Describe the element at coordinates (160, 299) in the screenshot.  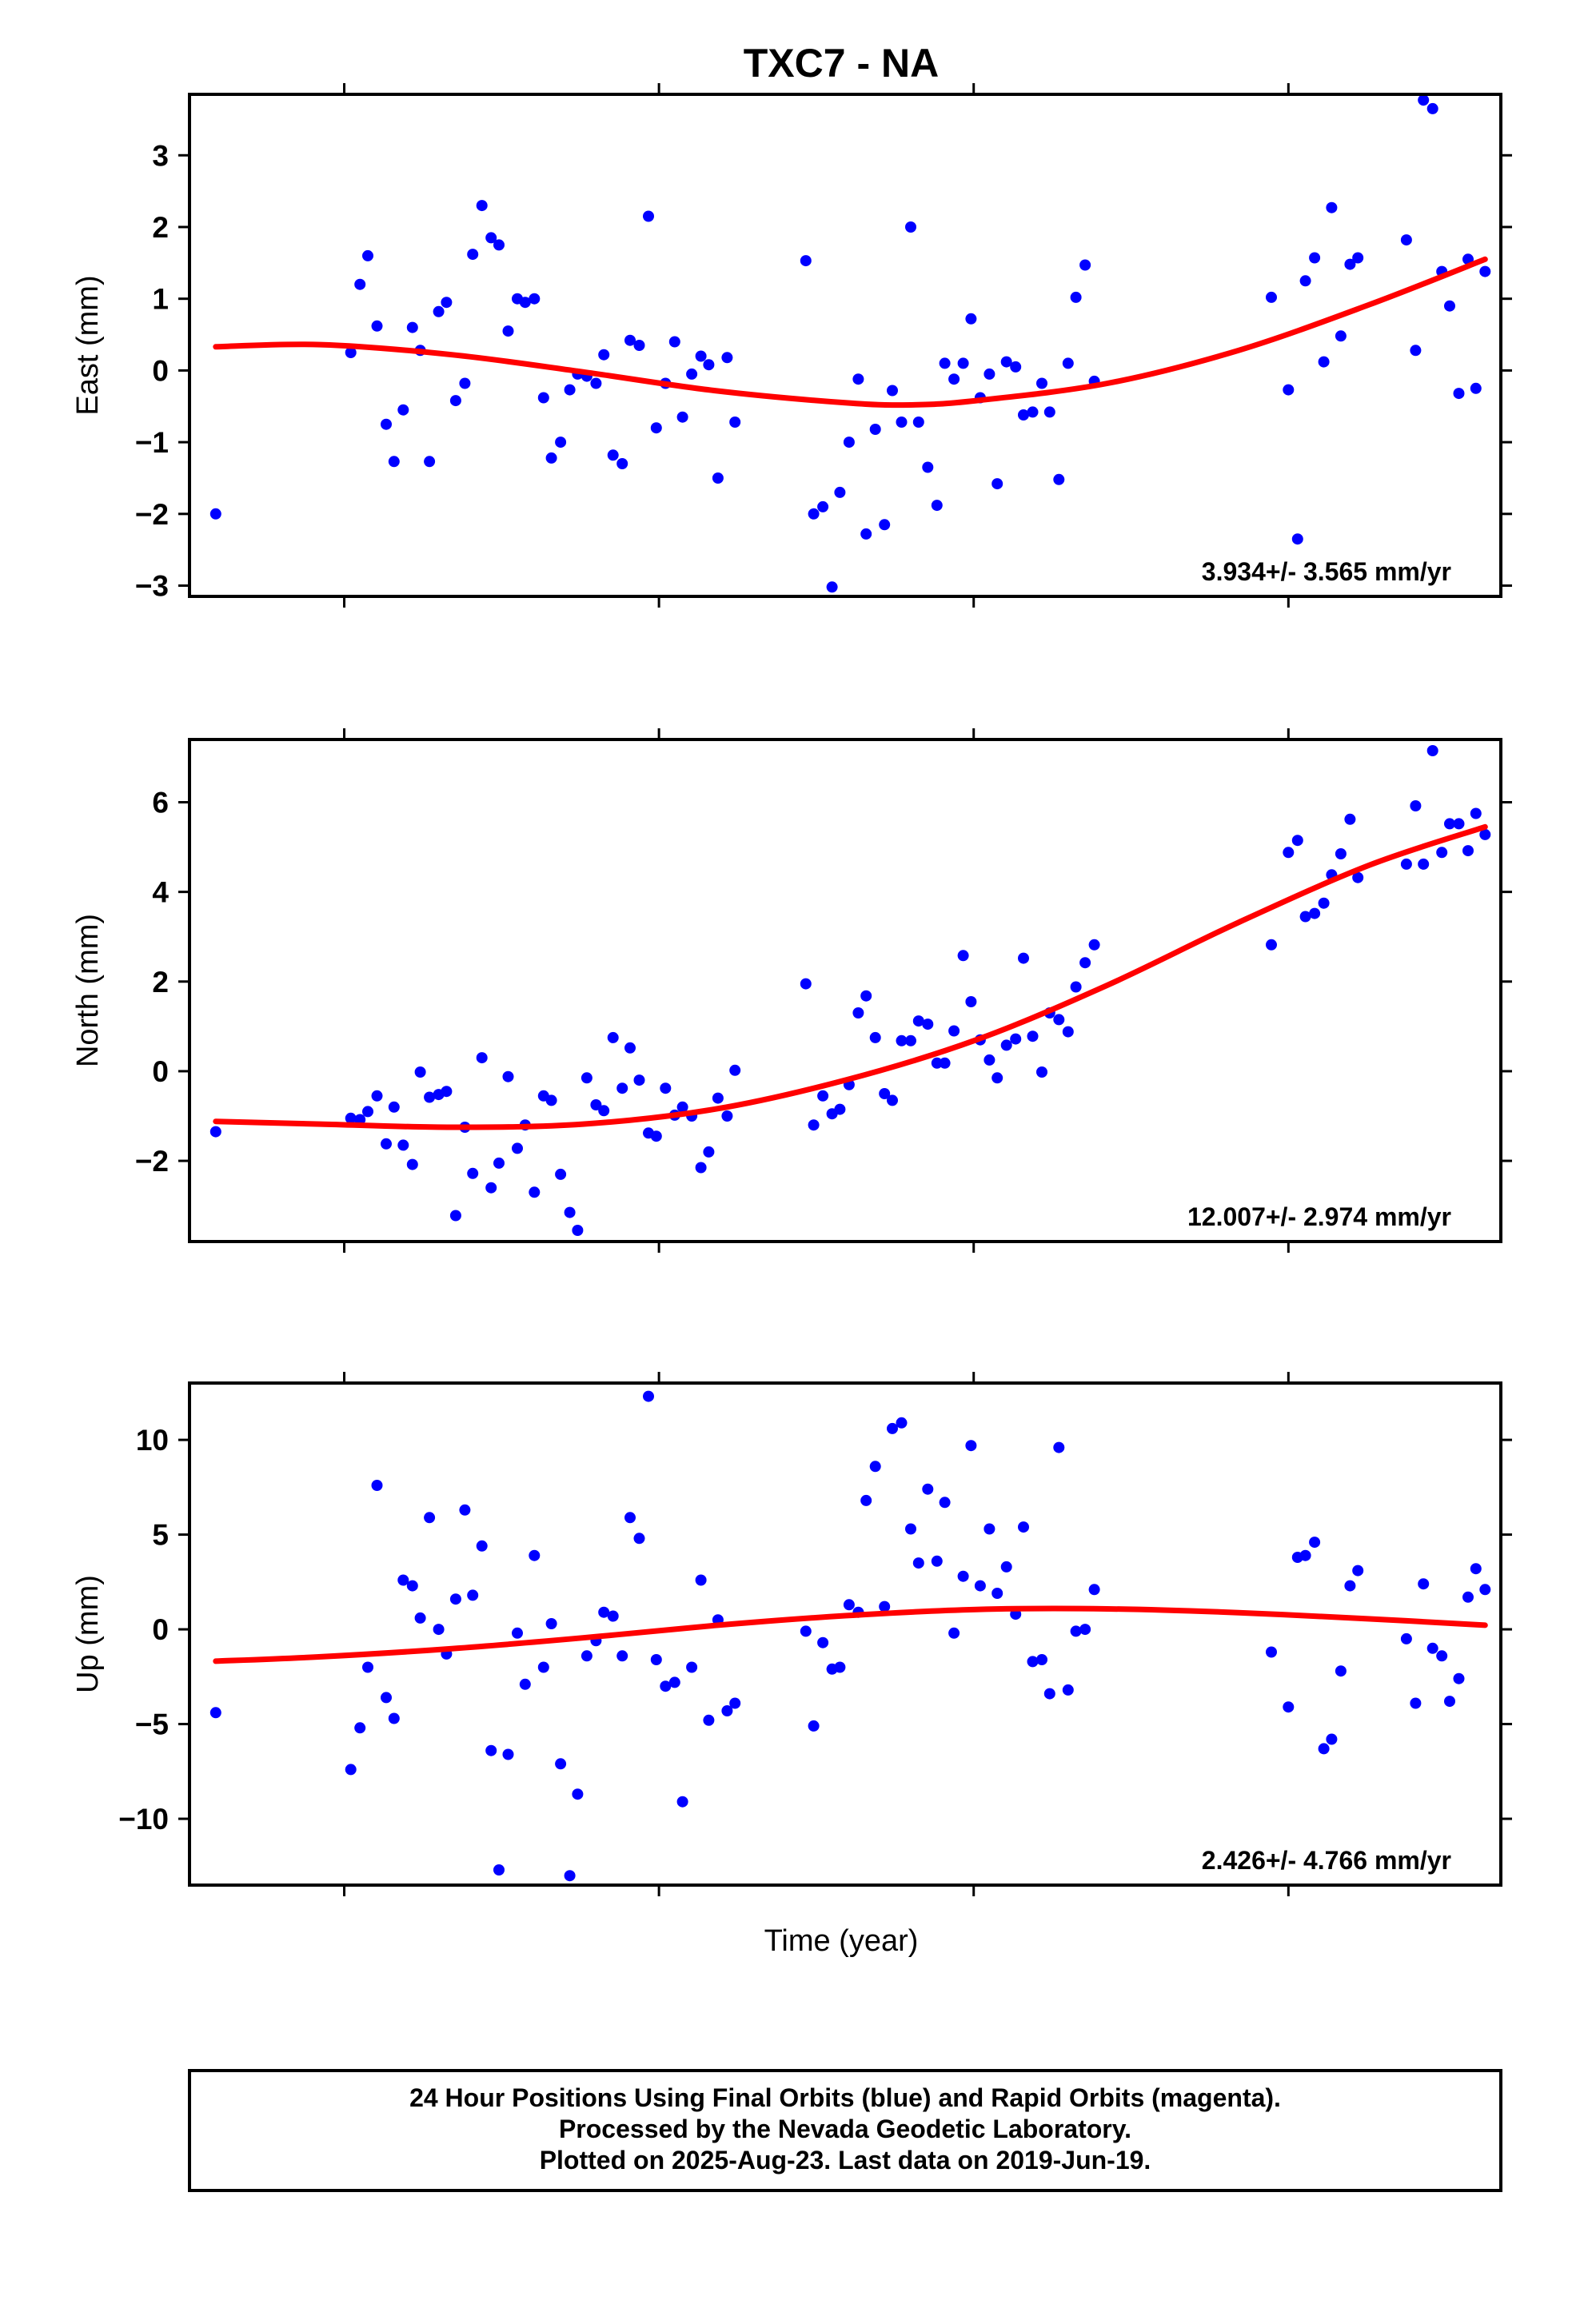
I see `east-y-tick-label: 1` at that location.